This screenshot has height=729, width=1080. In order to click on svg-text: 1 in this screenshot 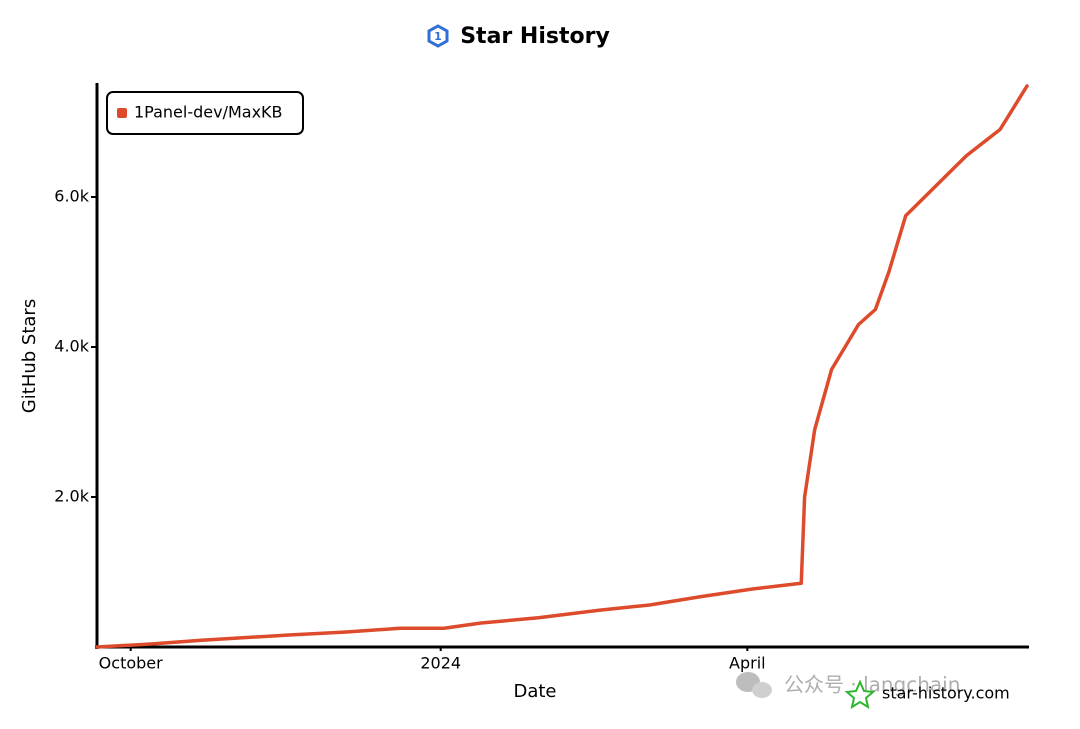, I will do `click(438, 36)`.